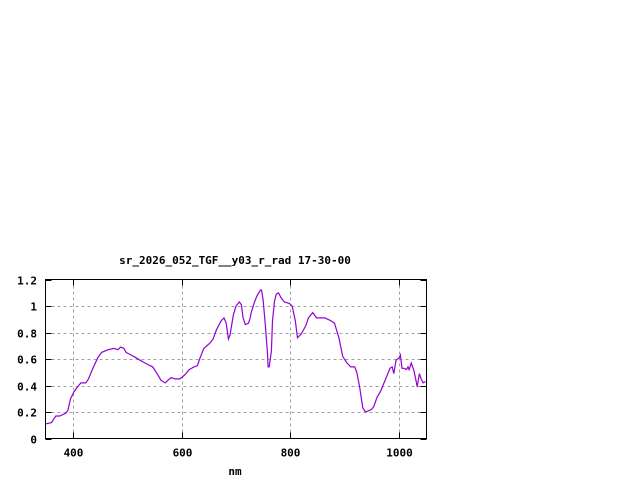 This screenshot has height=480, width=640. I want to click on y-tick-label: 0.8, so click(27, 334).